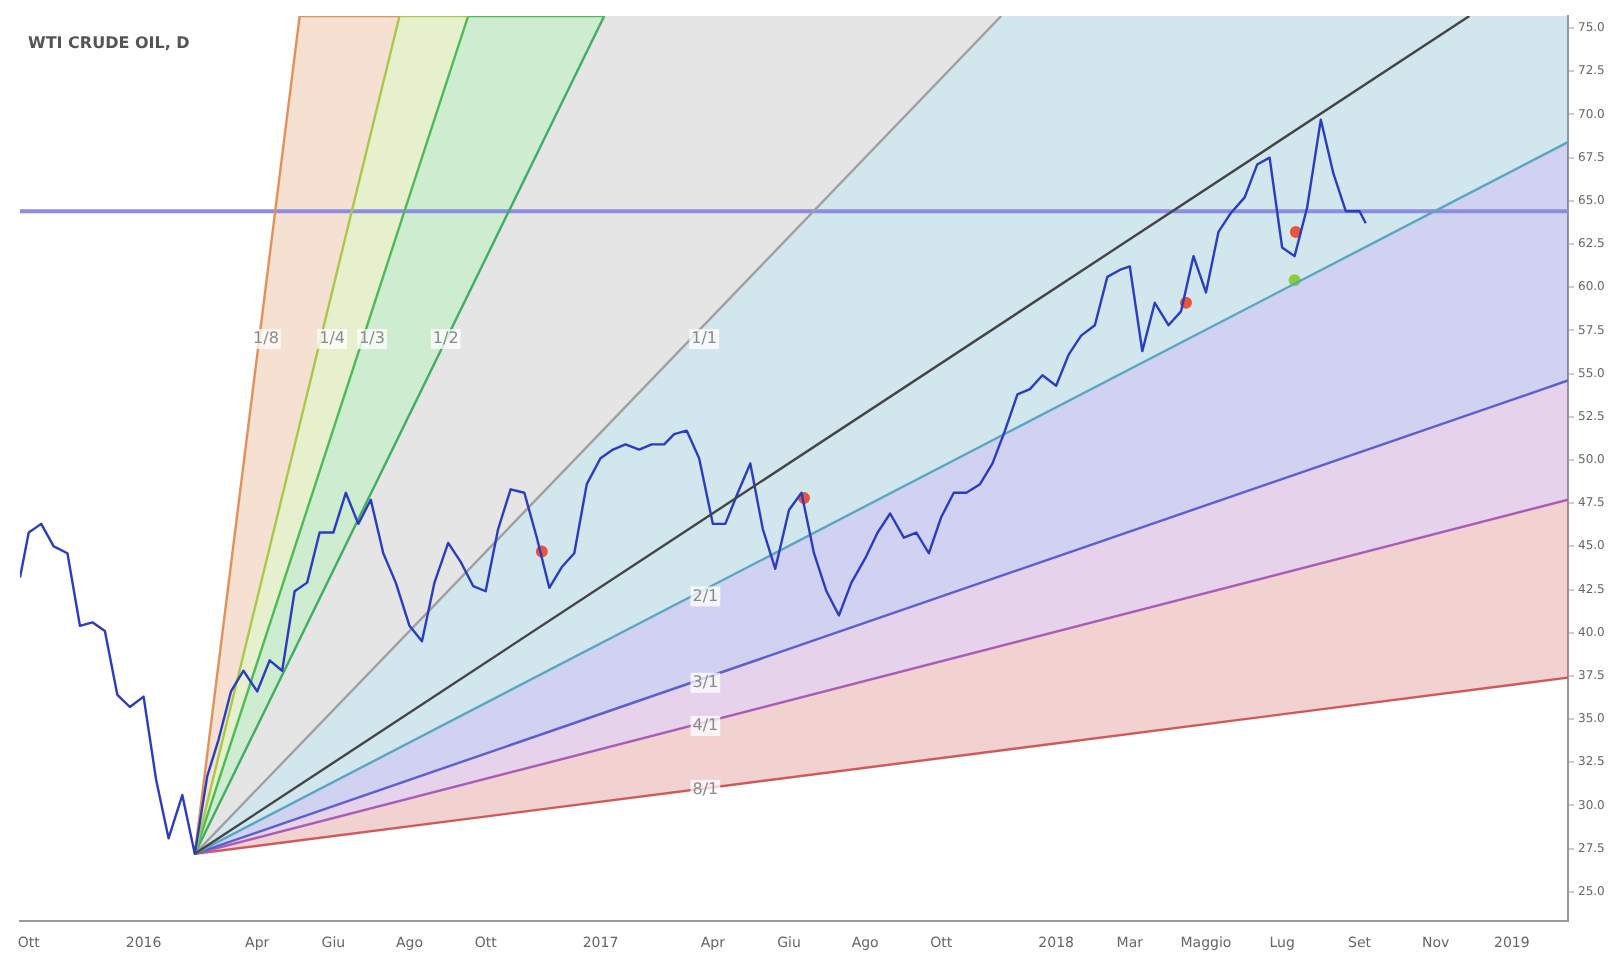  I want to click on annotation: 1/8, so click(266, 338).